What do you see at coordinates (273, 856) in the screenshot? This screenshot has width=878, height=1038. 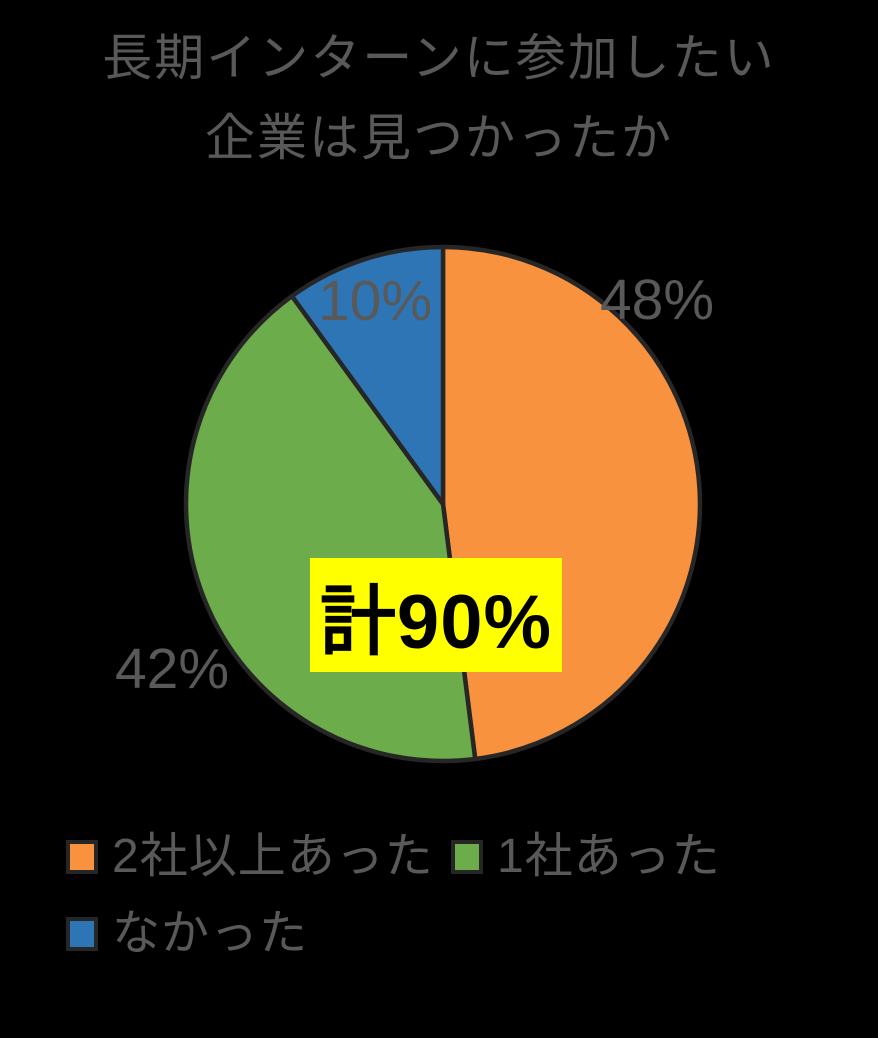 I see `legend-label: 2社以上あった` at bounding box center [273, 856].